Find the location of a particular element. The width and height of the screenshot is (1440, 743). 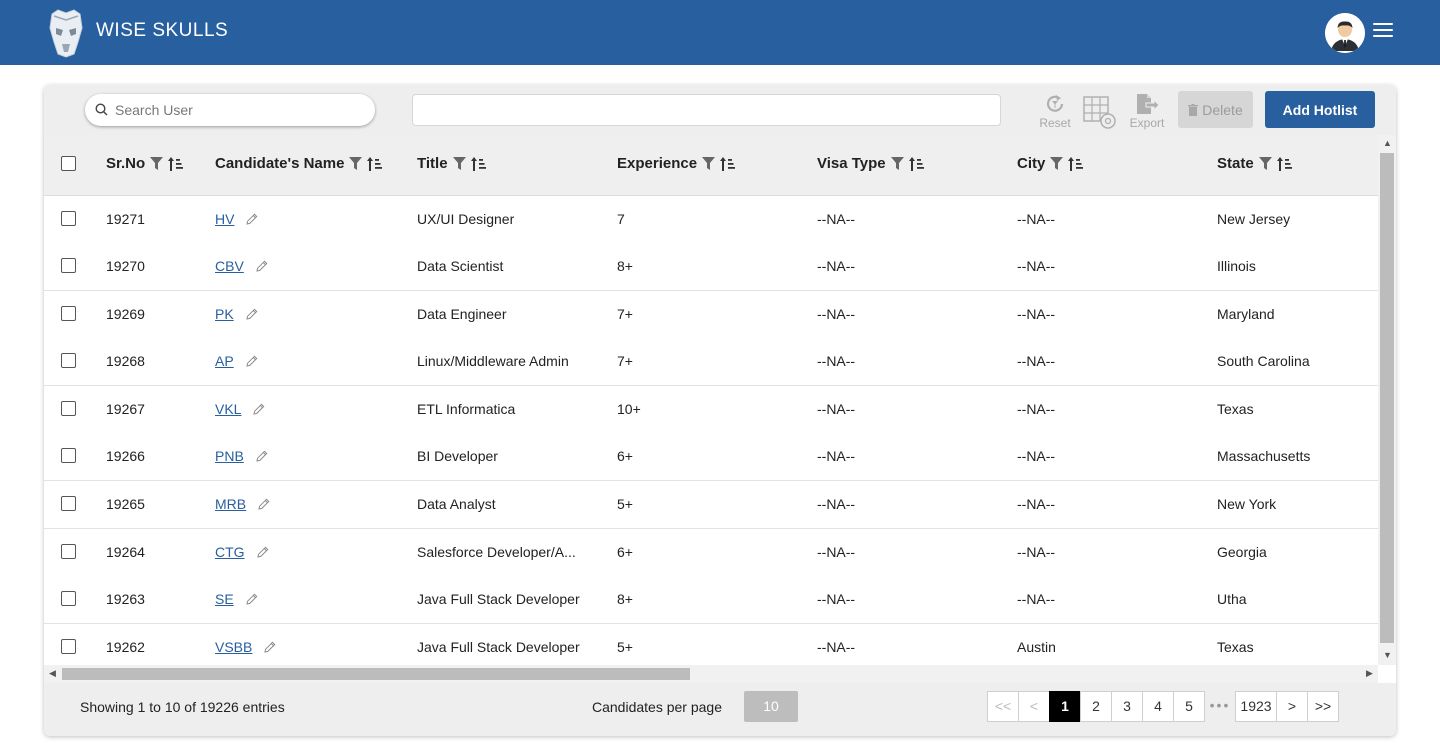

vertical-scrollbar: ▲ ▼ is located at coordinates (1387, 400).